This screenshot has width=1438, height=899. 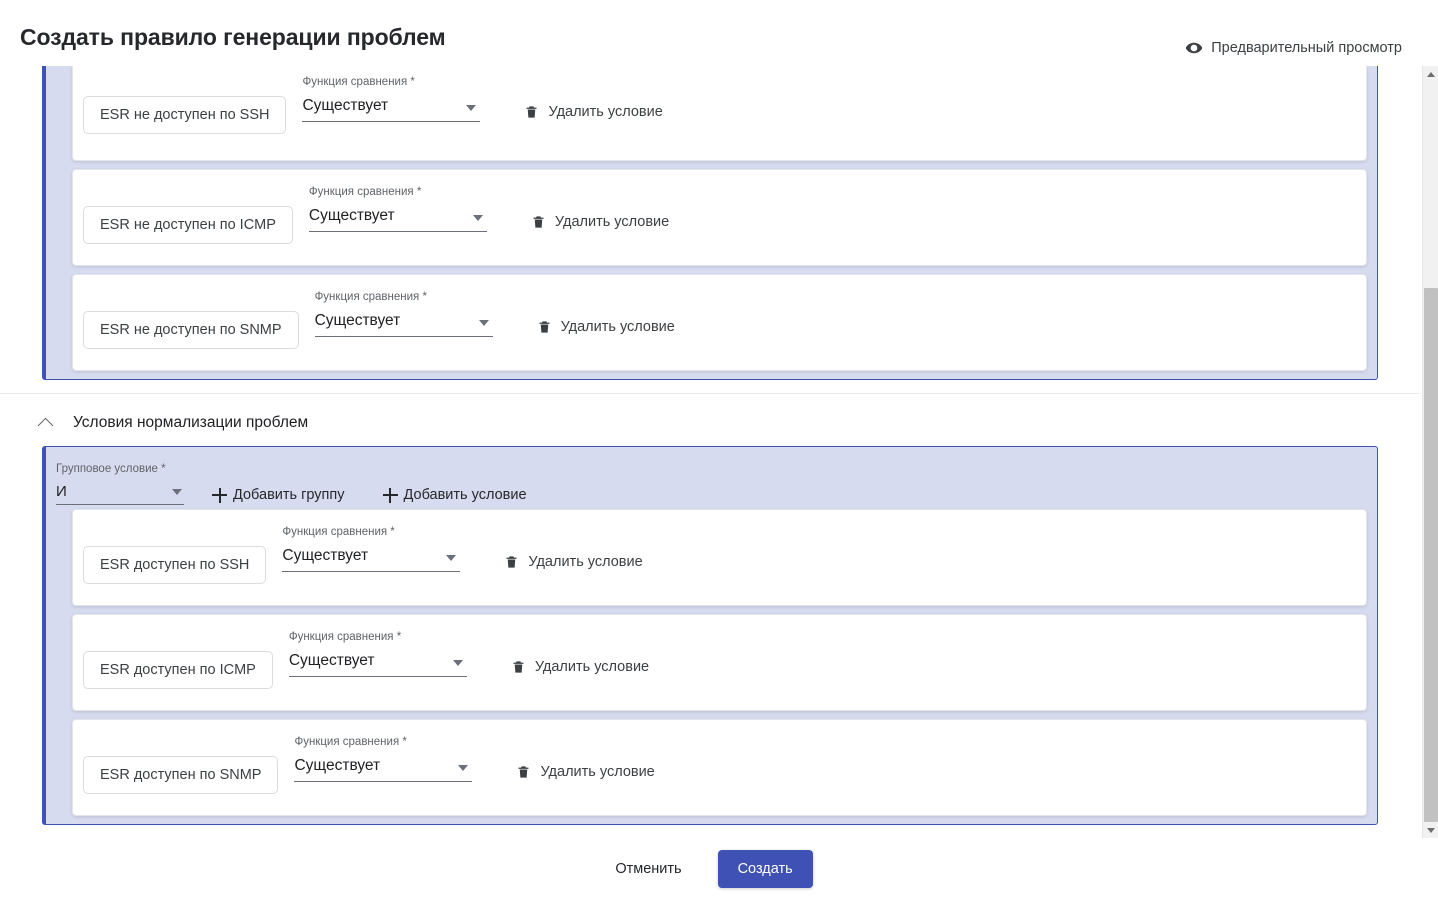 I want to click on section-header-normalization: Условия нормализации проблем, so click(x=728, y=423).